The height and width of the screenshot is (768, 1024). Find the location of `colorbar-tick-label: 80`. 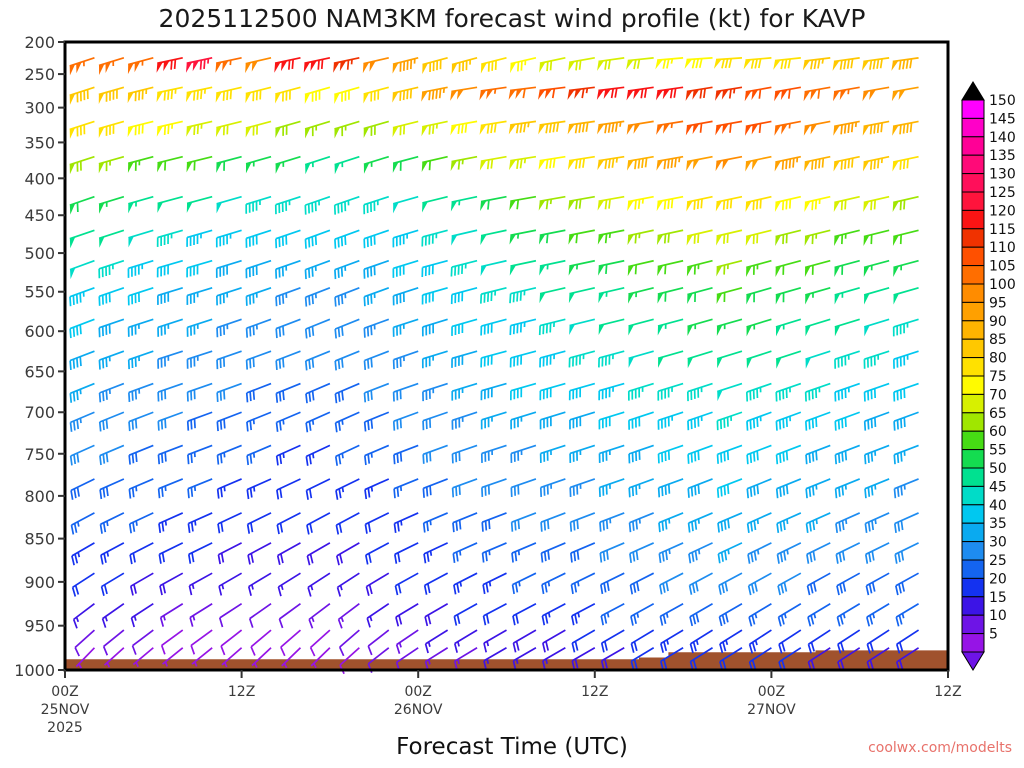

colorbar-tick-label: 80 is located at coordinates (998, 359).